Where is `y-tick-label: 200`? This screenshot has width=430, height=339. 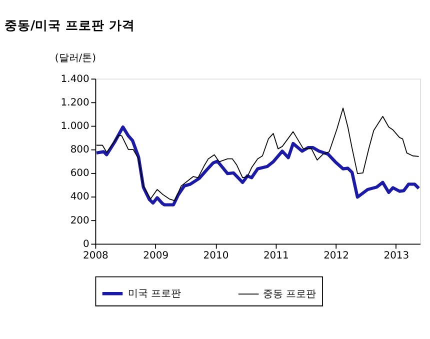 y-tick-label: 200 is located at coordinates (80, 220).